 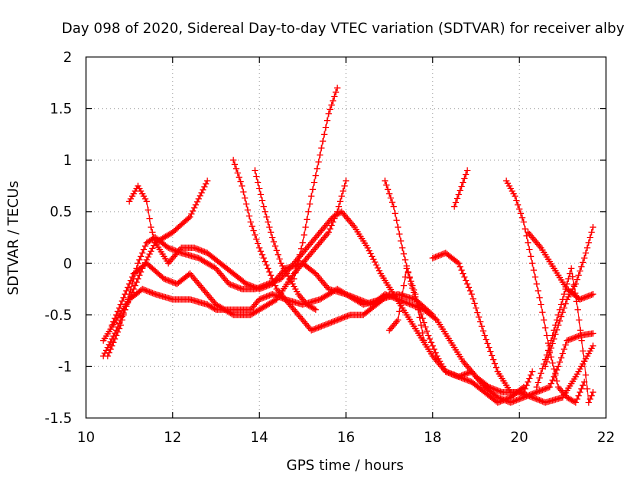 I want to click on series-sat-j, so click(x=407, y=304).